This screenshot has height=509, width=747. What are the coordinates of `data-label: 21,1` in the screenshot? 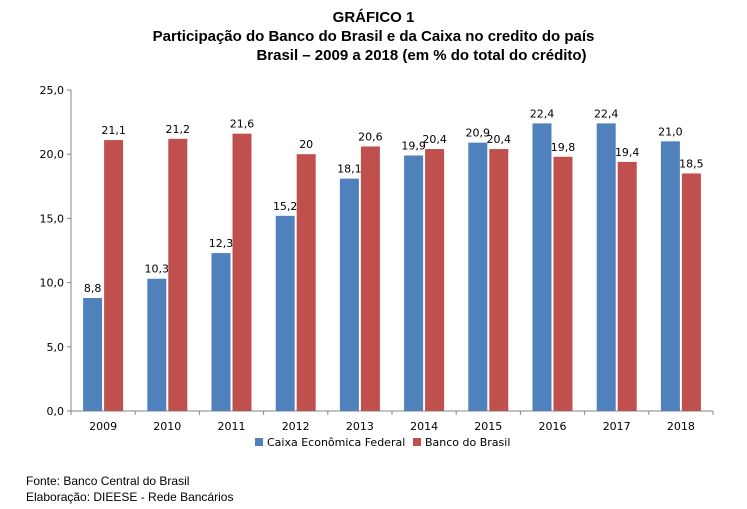 It's located at (113, 130).